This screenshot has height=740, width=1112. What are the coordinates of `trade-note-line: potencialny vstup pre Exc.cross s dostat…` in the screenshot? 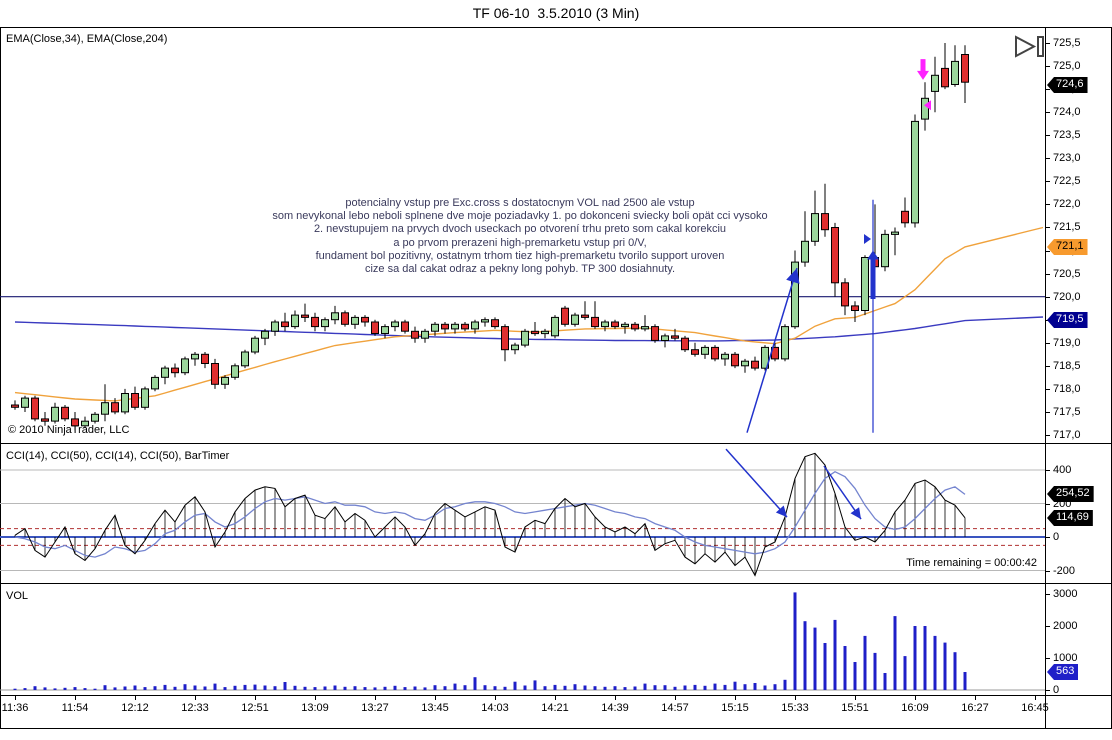 It's located at (520, 203).